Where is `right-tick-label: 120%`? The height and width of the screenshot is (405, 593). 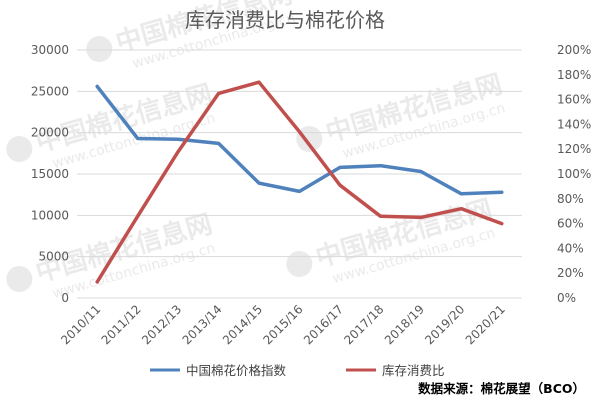
right-tick-label: 120% is located at coordinates (574, 149).